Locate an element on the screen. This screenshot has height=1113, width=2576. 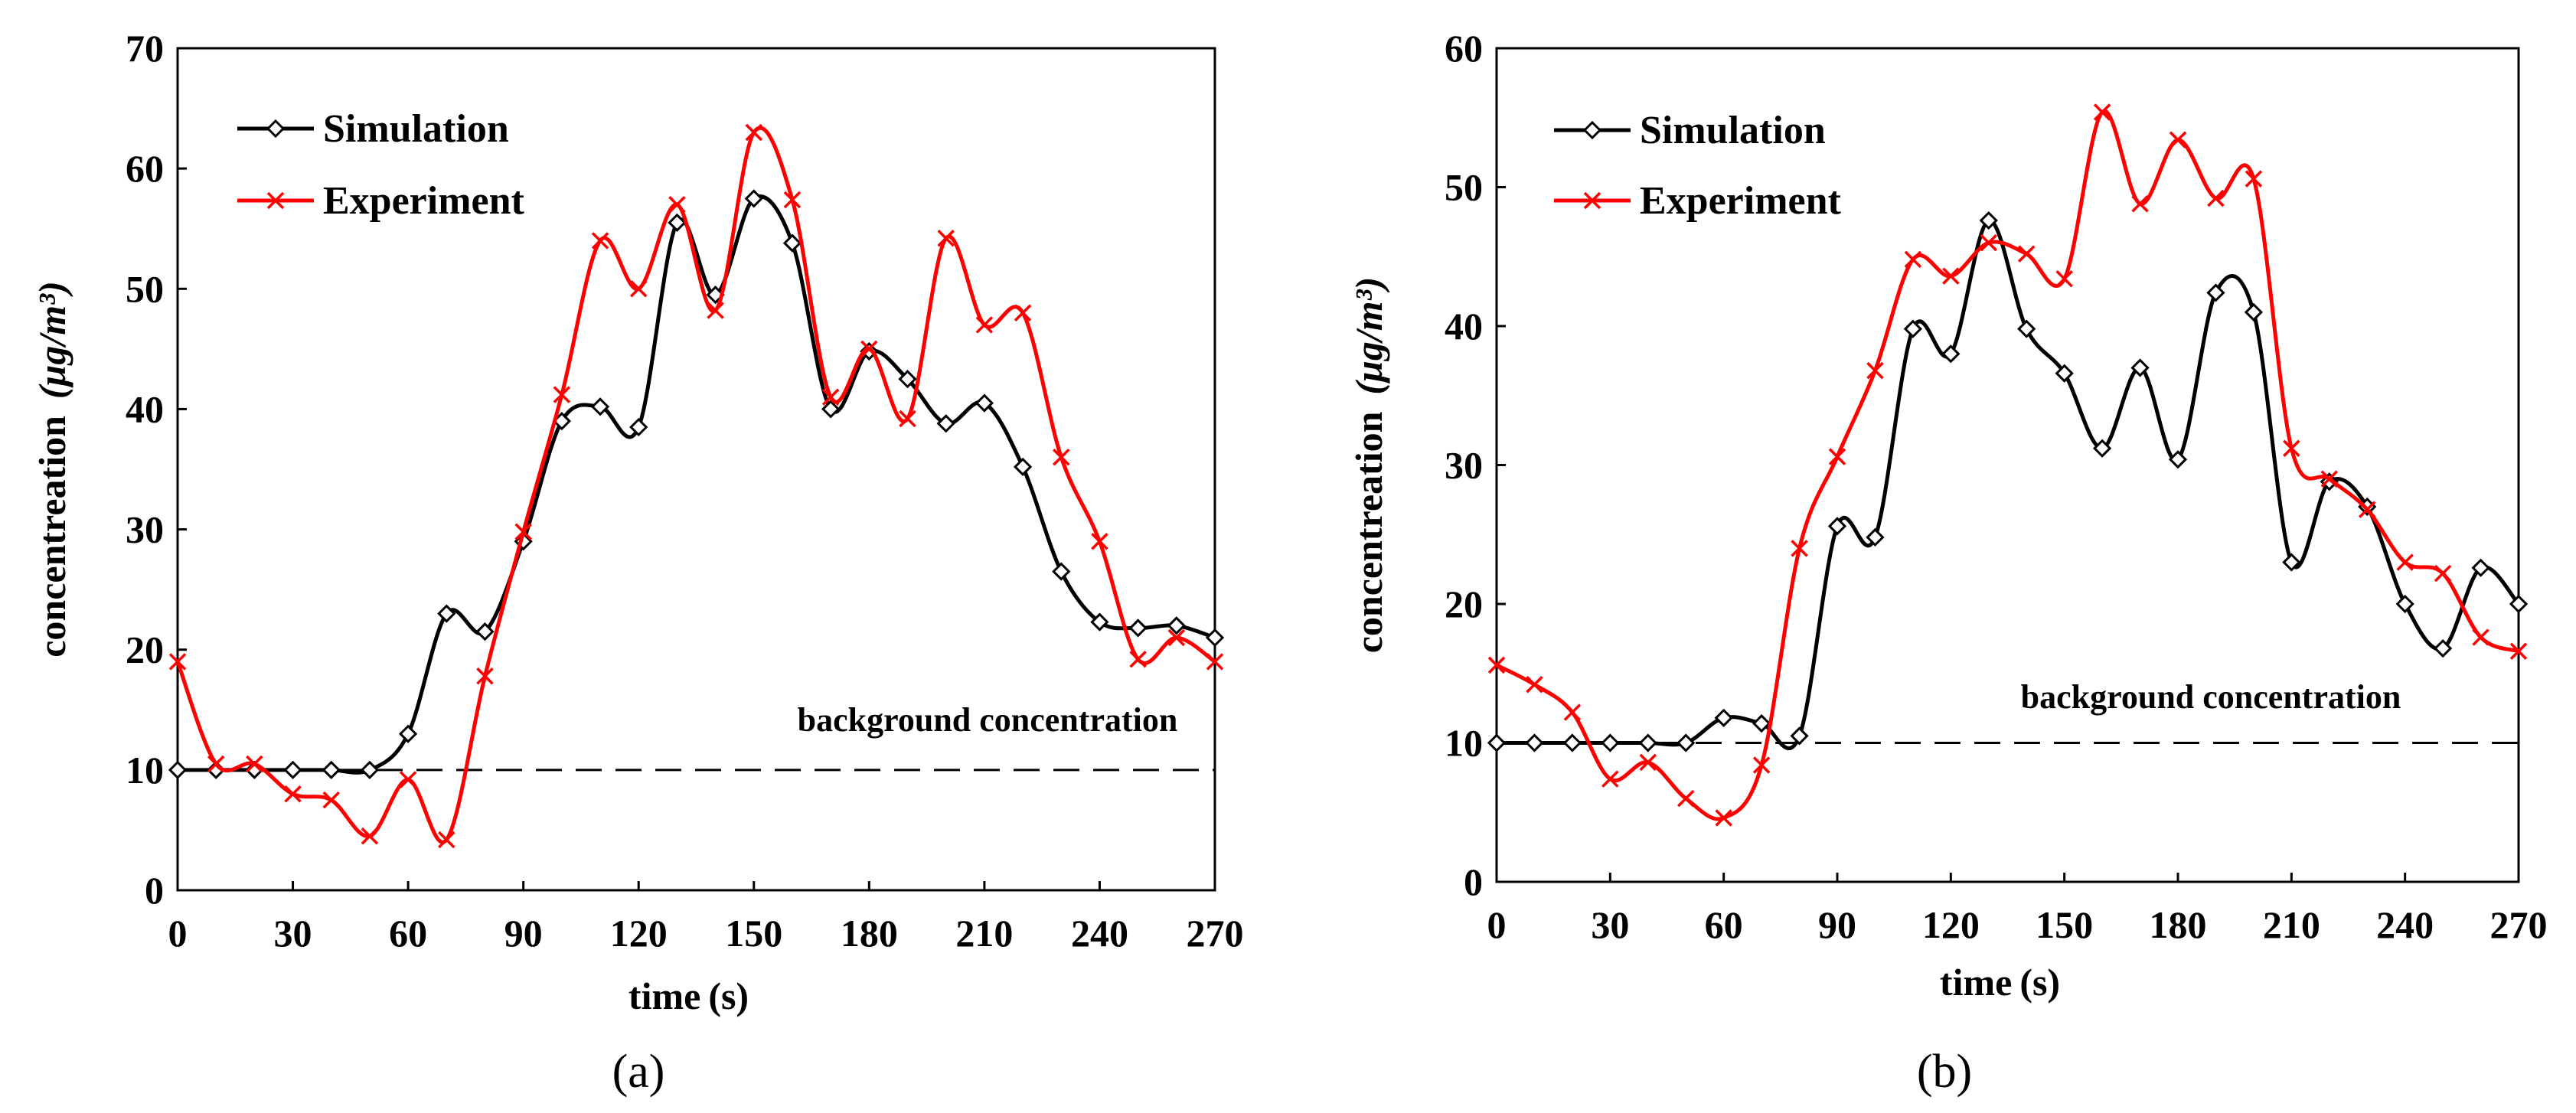
panel-label: (b) is located at coordinates (1945, 1072).